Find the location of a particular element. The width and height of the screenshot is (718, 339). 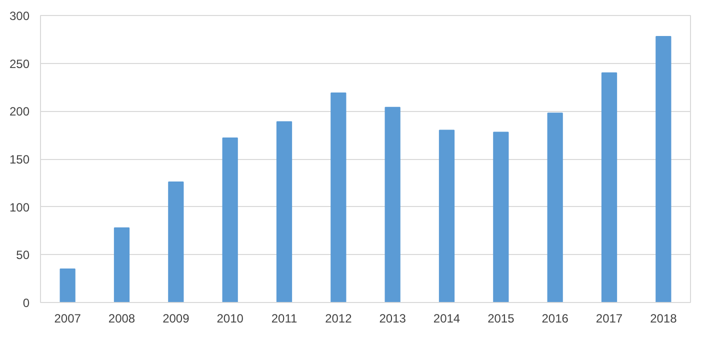

y-tick-label: 200 is located at coordinates (19, 111).